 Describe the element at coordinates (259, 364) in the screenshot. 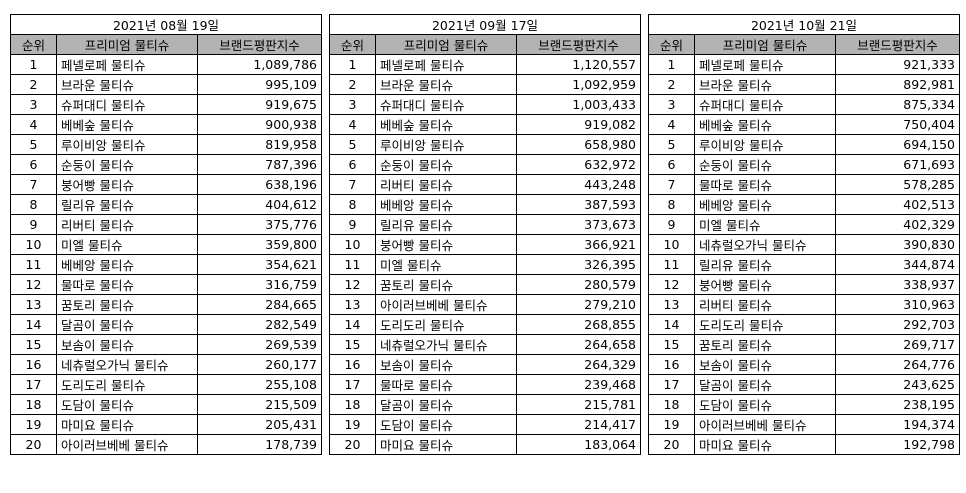

I see `score-cell: 260,177` at that location.